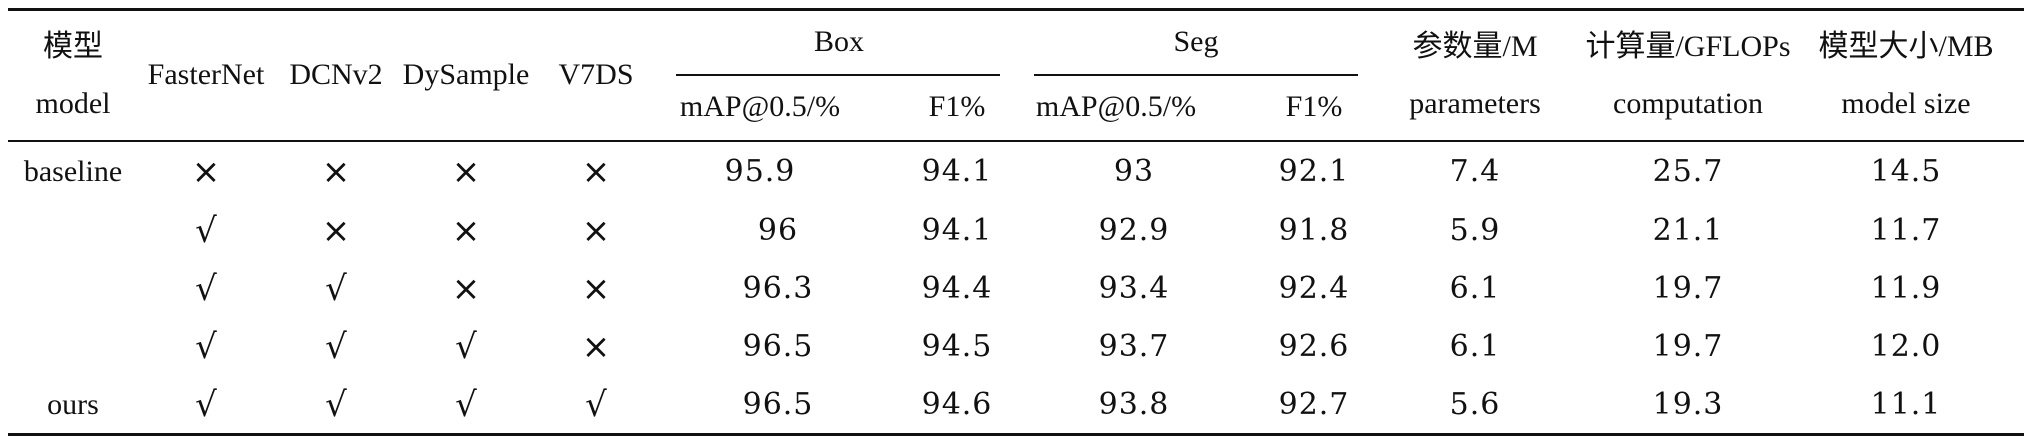 The width and height of the screenshot is (2032, 448). What do you see at coordinates (206, 74) in the screenshot?
I see `header-fasternet: FasterNet` at bounding box center [206, 74].